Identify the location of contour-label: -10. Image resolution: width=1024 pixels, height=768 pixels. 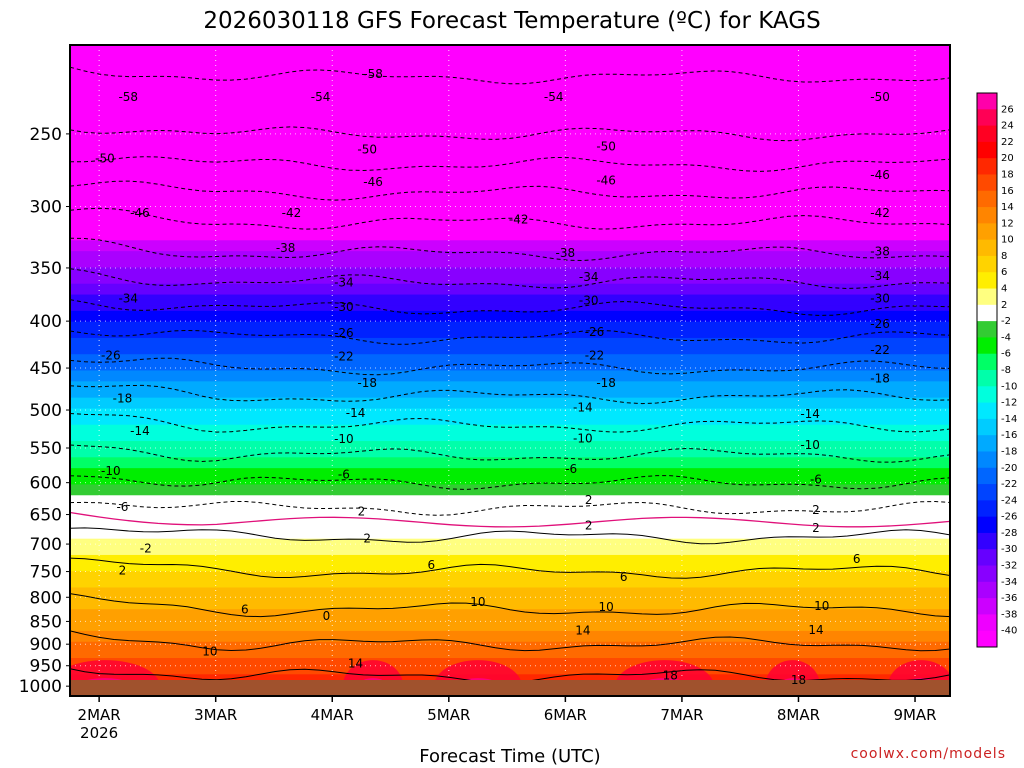
(583, 438).